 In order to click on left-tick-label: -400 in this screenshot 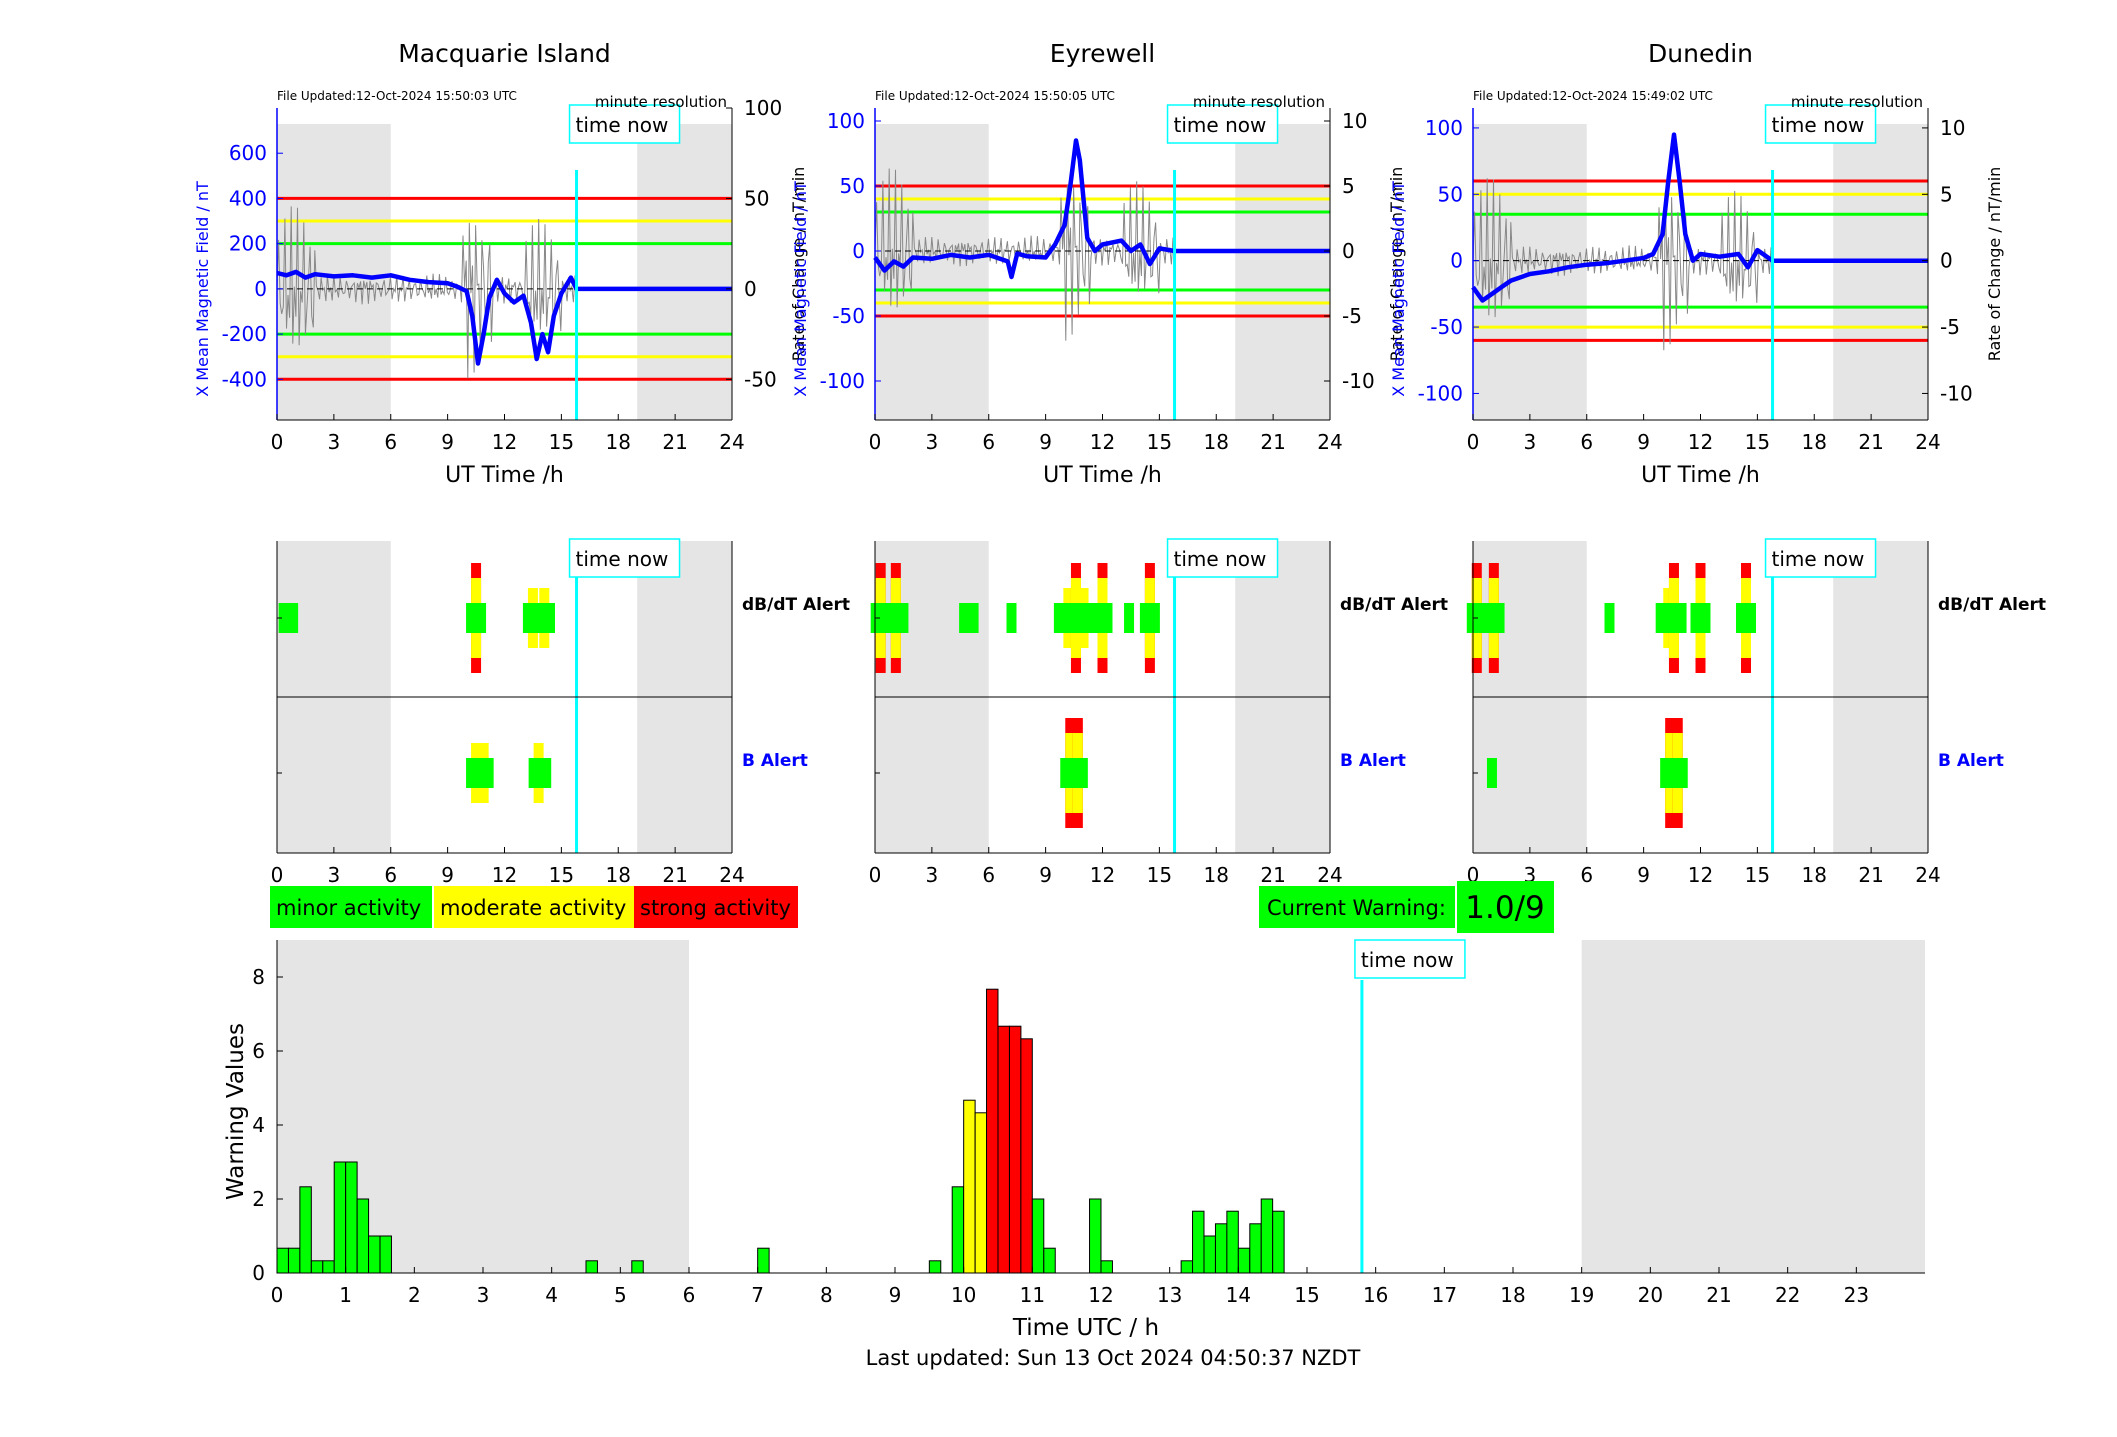, I will do `click(244, 379)`.